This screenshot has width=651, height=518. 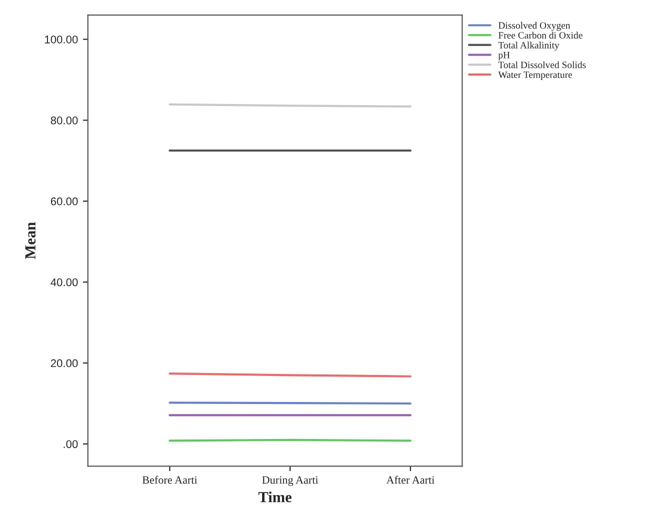 I want to click on legend-label: Total Alkalinity, so click(x=529, y=46).